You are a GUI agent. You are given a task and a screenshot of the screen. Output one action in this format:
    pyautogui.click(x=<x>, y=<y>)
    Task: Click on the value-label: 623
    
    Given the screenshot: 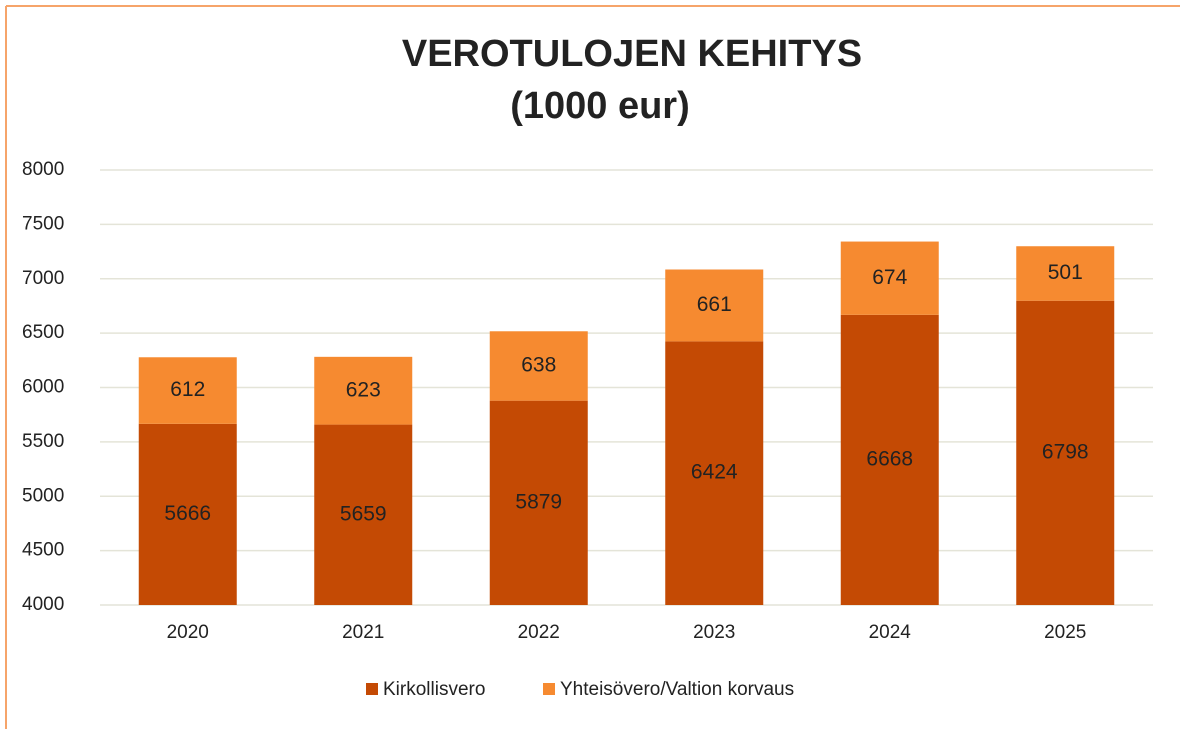 What is the action you would take?
    pyautogui.click(x=363, y=389)
    